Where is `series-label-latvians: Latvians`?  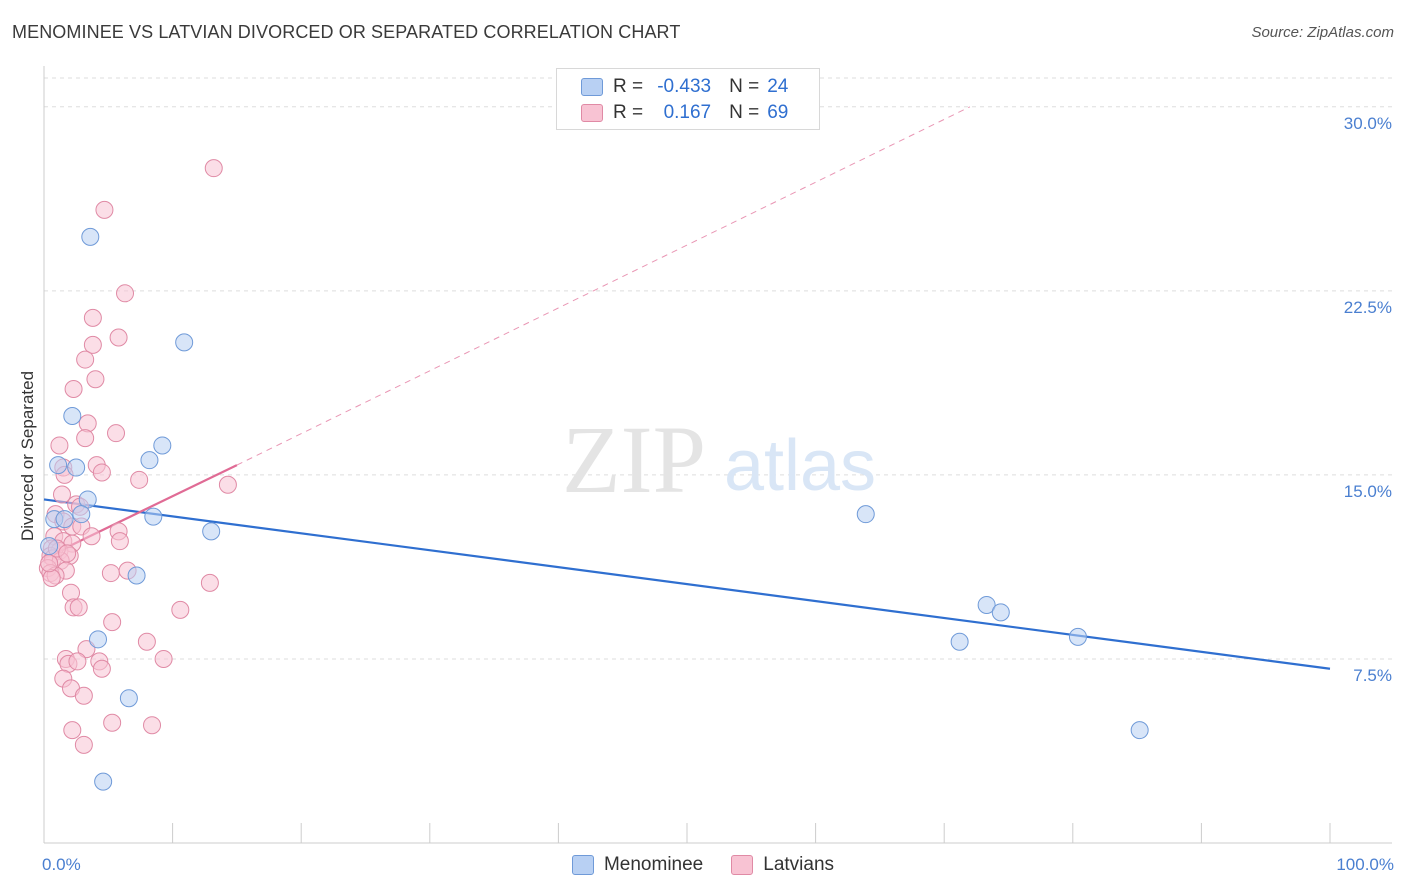 series-label-latvians: Latvians is located at coordinates (799, 864).